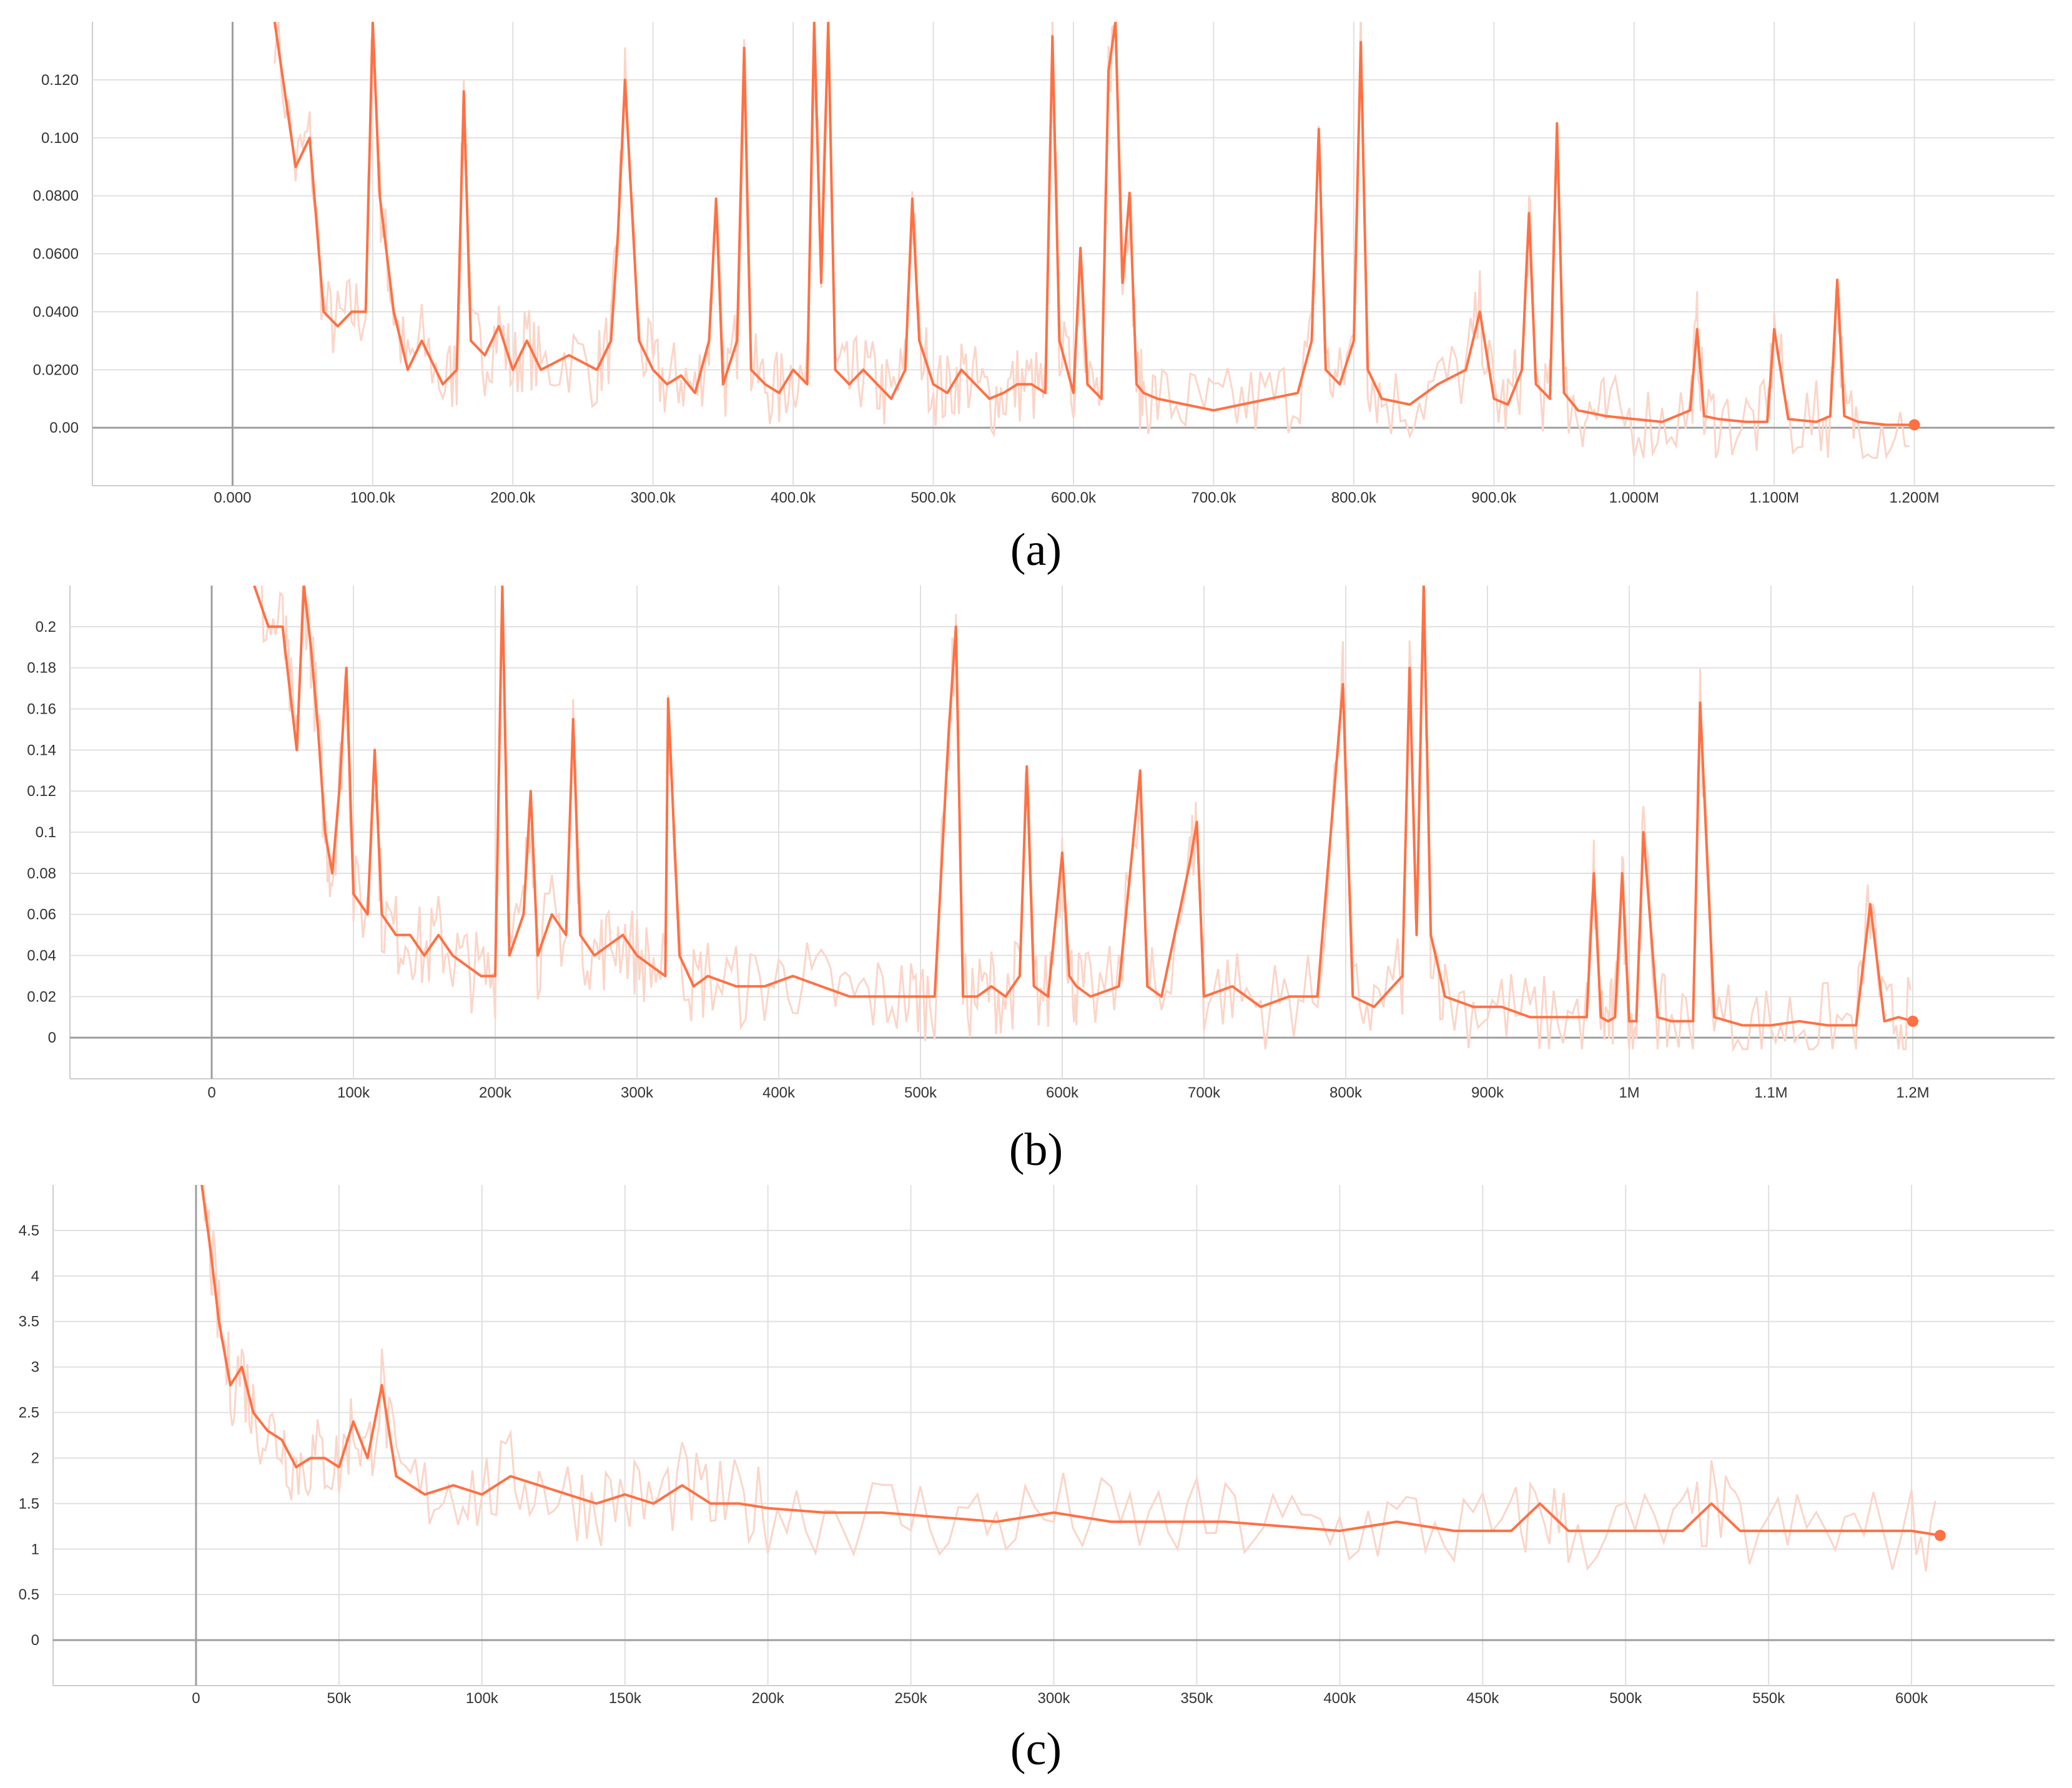 Image resolution: width=2072 pixels, height=1788 pixels. Describe the element at coordinates (1196, 1698) in the screenshot. I see `x-tick-label: 350k` at that location.